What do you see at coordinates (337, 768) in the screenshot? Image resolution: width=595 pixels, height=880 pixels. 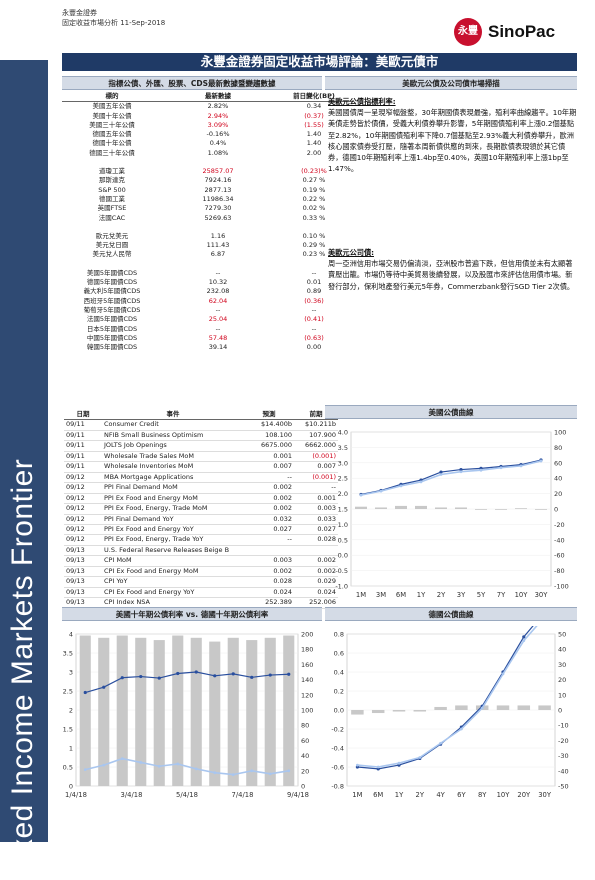 I see `y-tick-label: -0.6` at bounding box center [337, 768].